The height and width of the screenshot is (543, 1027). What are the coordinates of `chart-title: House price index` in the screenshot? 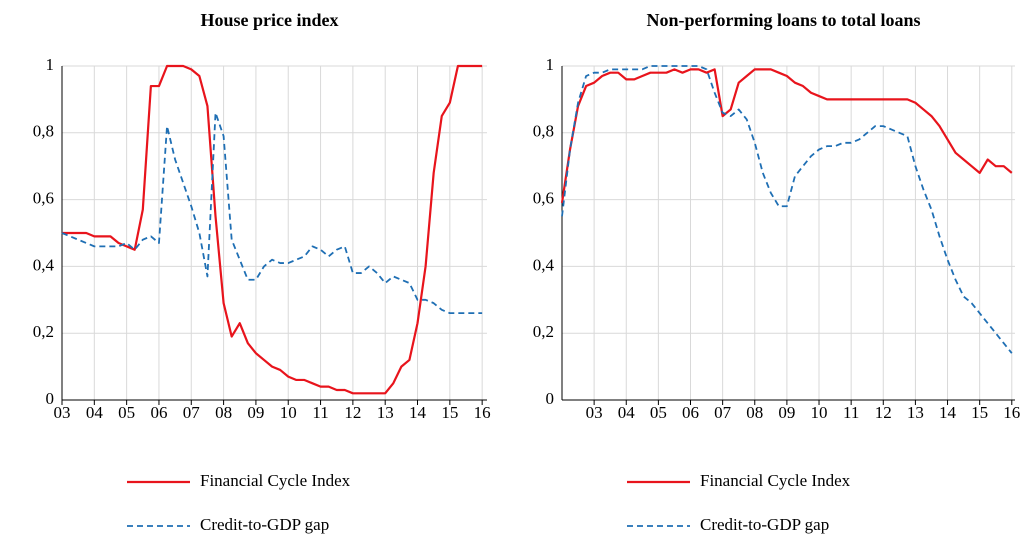 It's located at (270, 20).